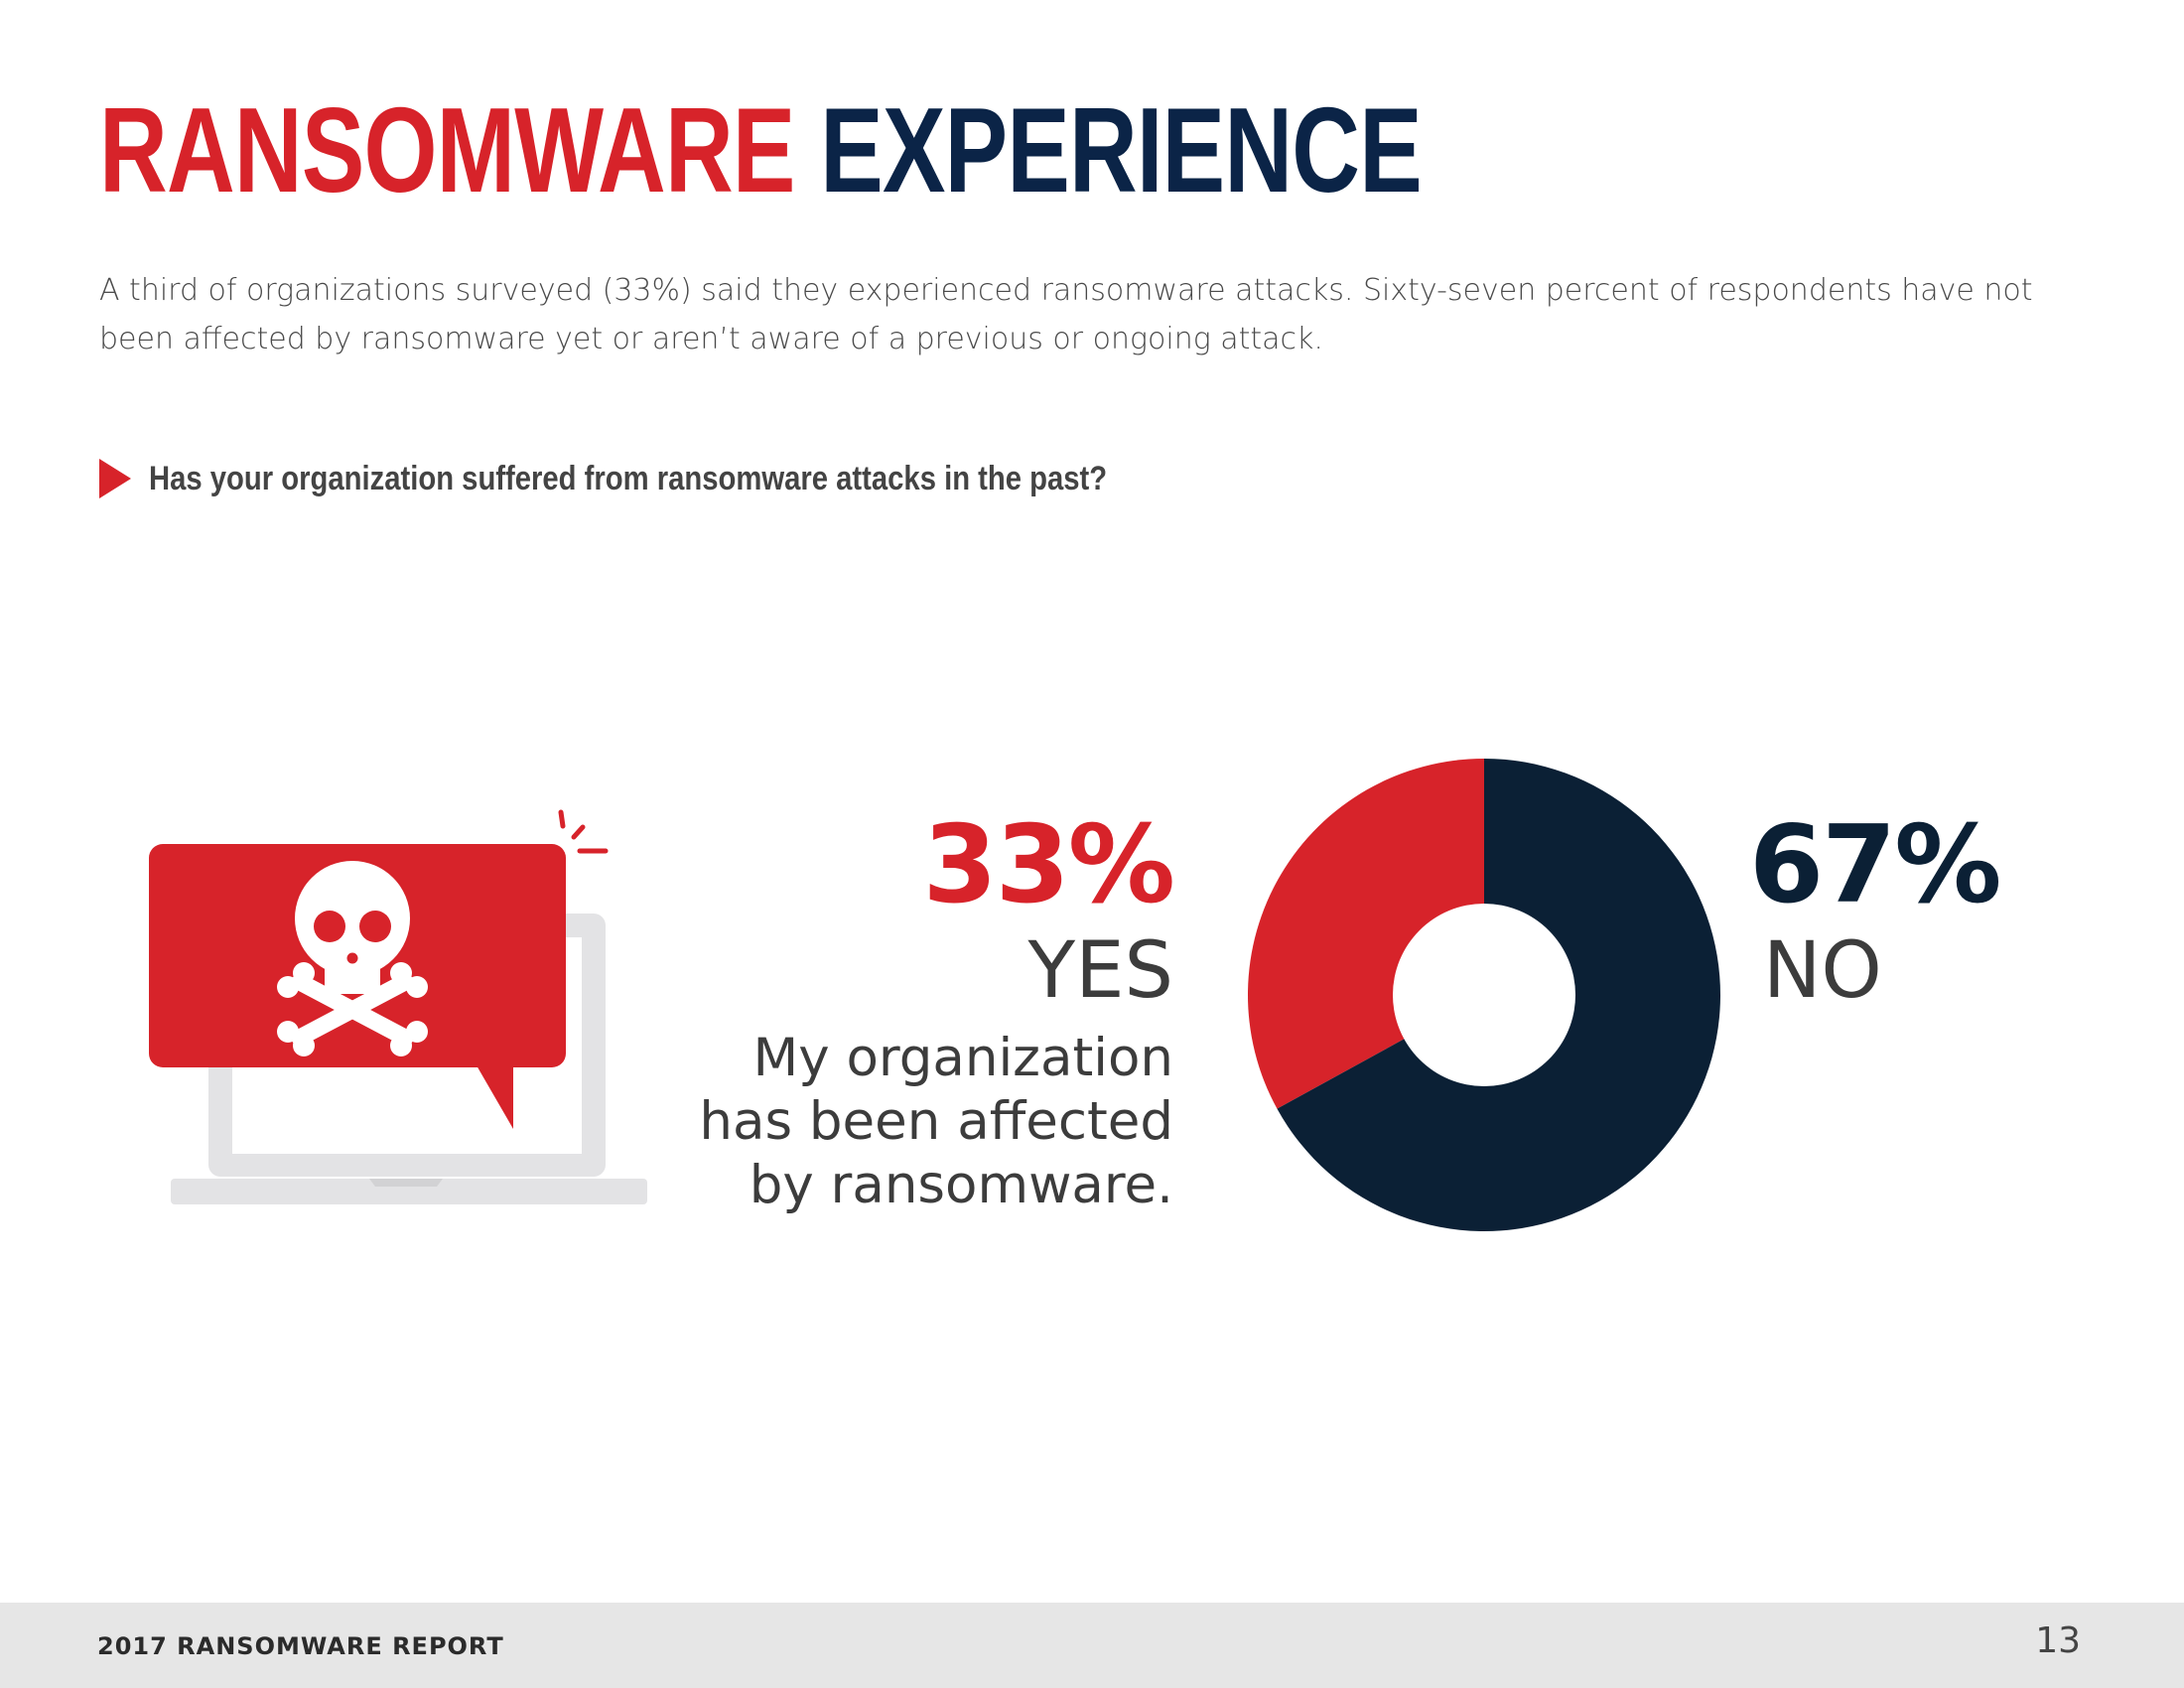 This screenshot has height=1688, width=2184. I want to click on page-number: 13, so click(2058, 1640).